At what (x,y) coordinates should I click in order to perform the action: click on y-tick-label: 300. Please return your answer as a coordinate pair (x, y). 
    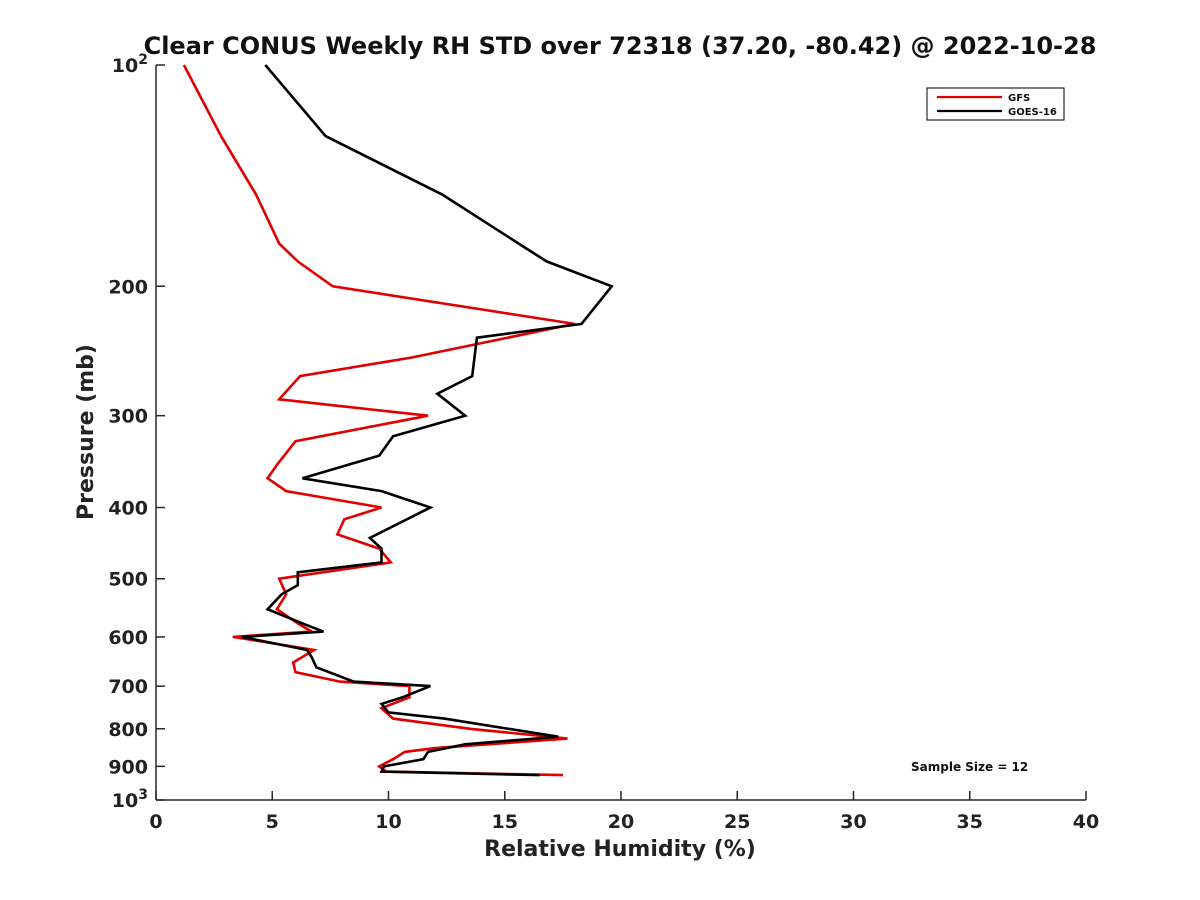
    Looking at the image, I should click on (128, 417).